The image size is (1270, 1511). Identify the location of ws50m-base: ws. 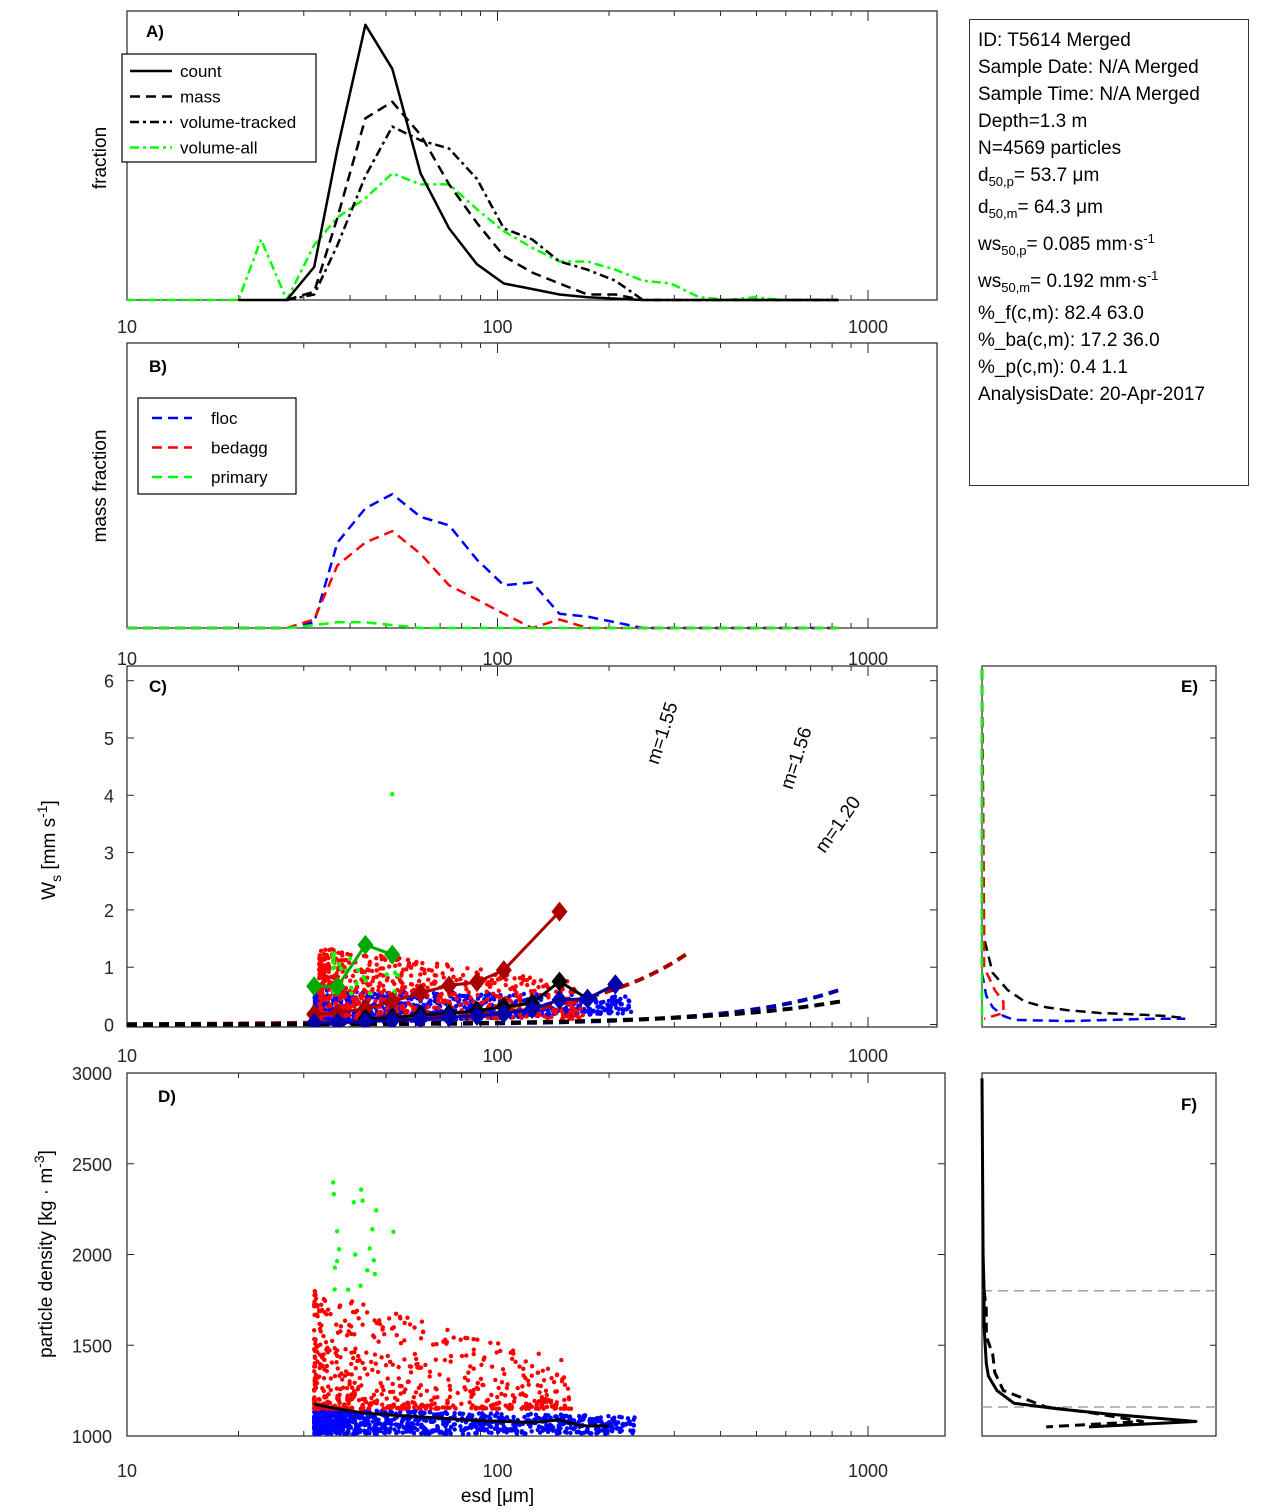
(990, 281).